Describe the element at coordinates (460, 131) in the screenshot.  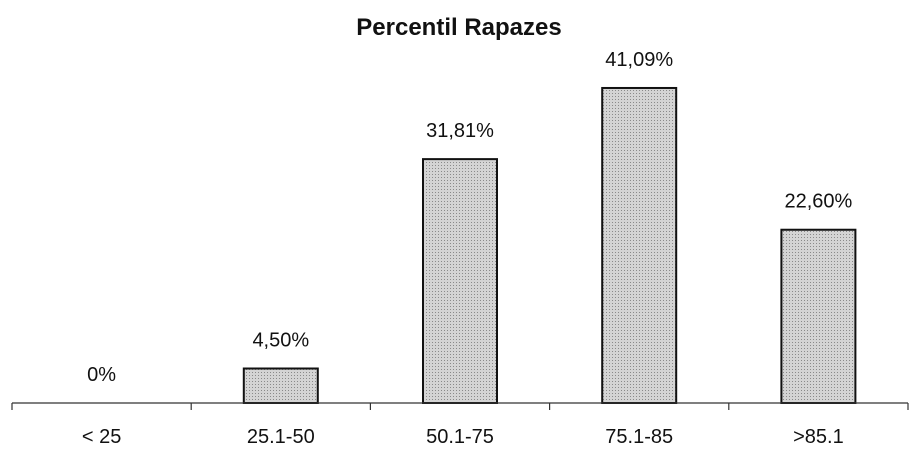
I see `data-label: 31,81%` at that location.